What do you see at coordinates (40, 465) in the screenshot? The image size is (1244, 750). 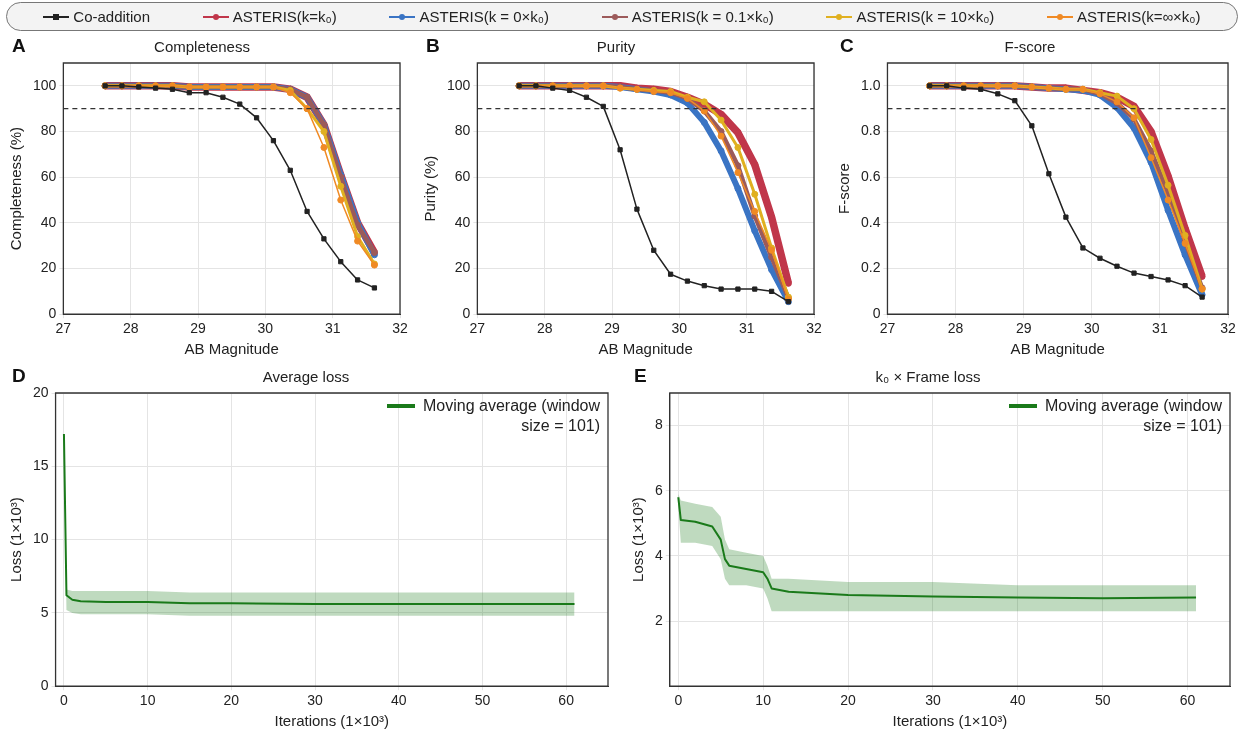 I see `y-tick-label: 15` at bounding box center [40, 465].